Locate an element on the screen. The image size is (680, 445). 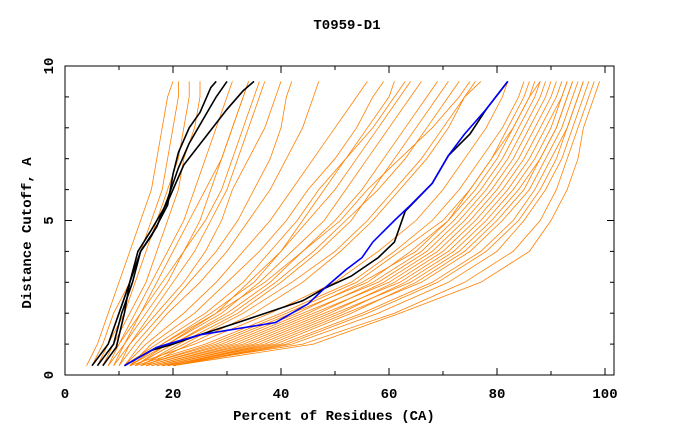
y-tick-label: 0 is located at coordinates (50, 375).